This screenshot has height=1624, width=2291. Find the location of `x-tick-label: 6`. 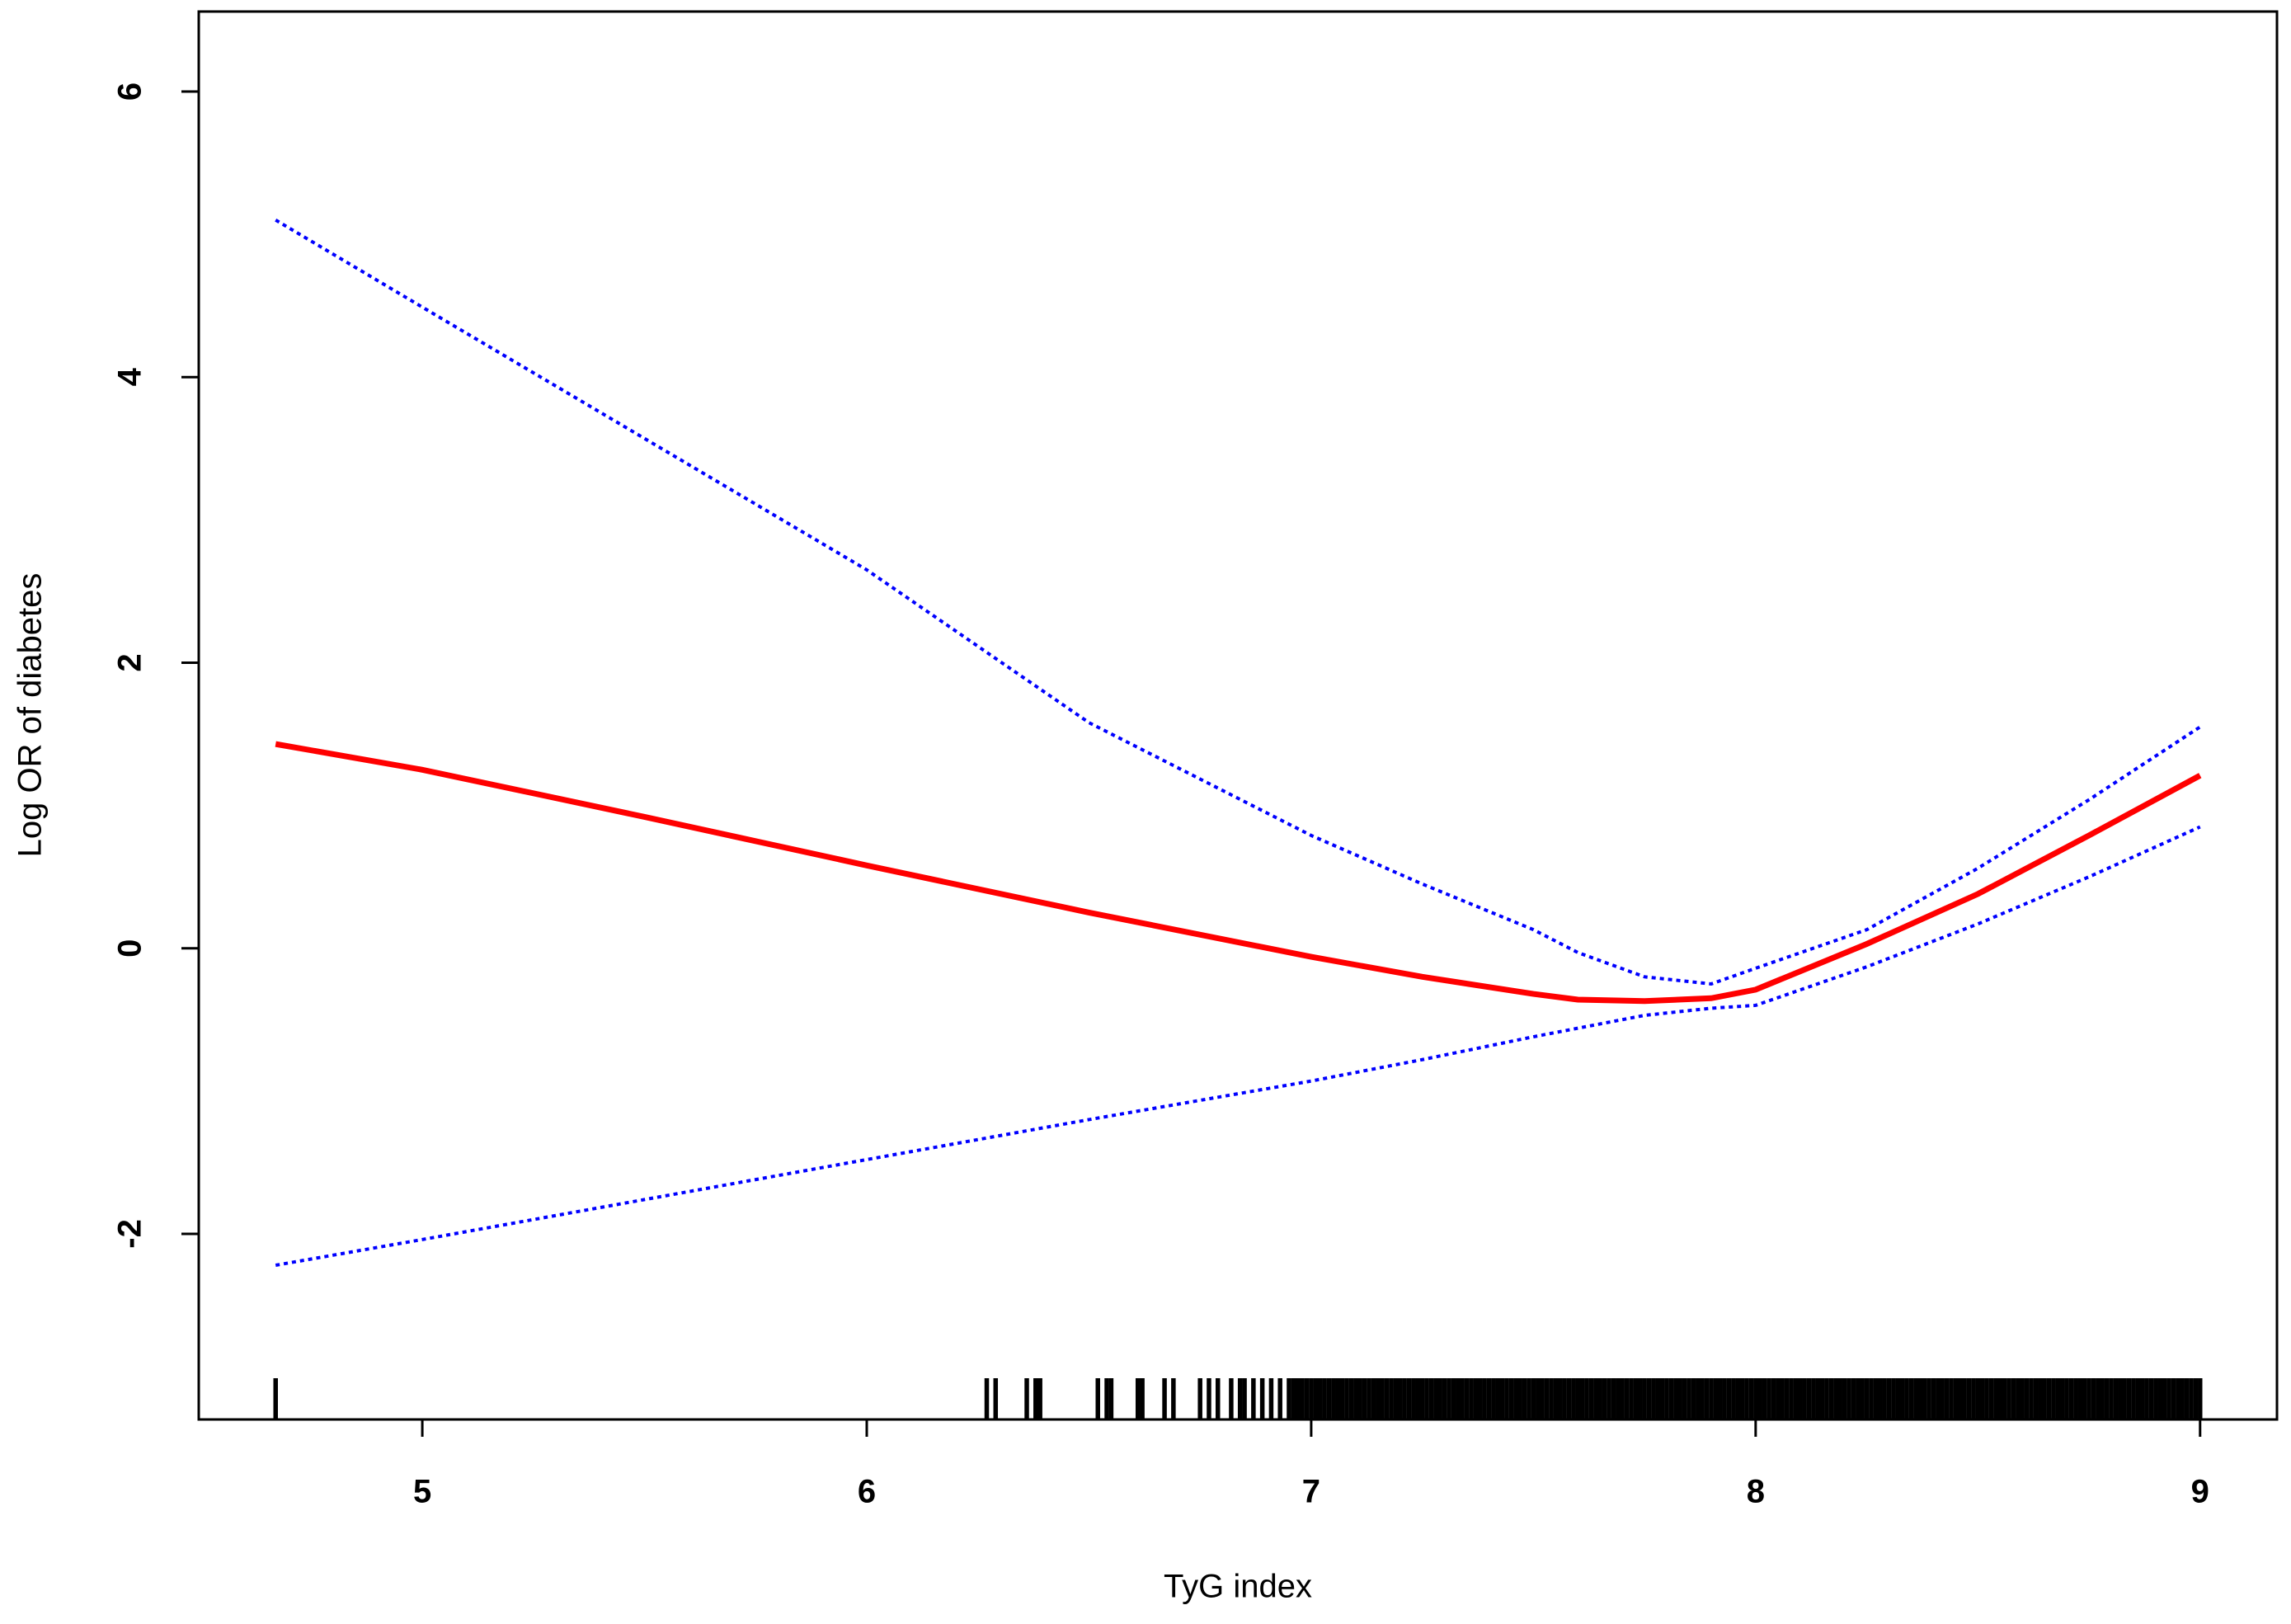

x-tick-label: 6 is located at coordinates (867, 1492).